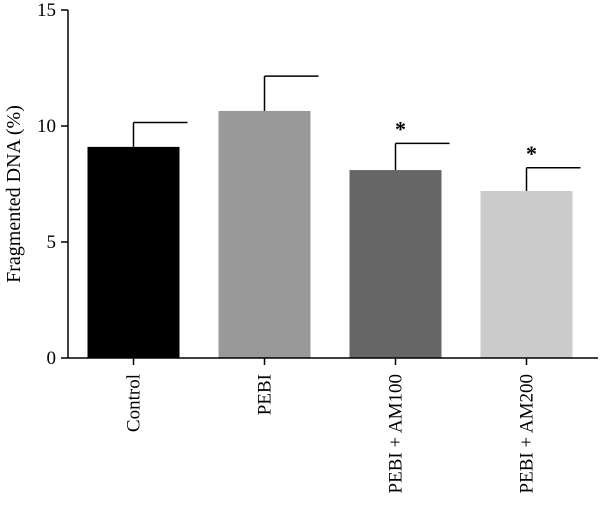 This screenshot has height=524, width=600. Describe the element at coordinates (52, 242) in the screenshot. I see `y-tick-label: 5` at that location.